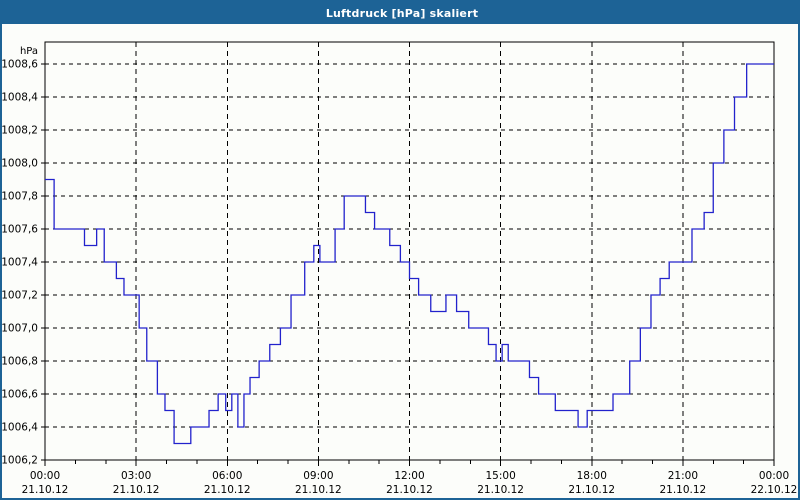 The height and width of the screenshot is (500, 800). Describe the element at coordinates (409, 476) in the screenshot. I see `x-tick-time-label: 12:00` at that location.